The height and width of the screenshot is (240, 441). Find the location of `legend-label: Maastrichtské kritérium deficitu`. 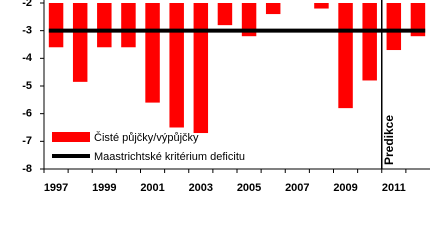

legend-label: Maastrichtské kritérium deficitu is located at coordinates (169, 157).